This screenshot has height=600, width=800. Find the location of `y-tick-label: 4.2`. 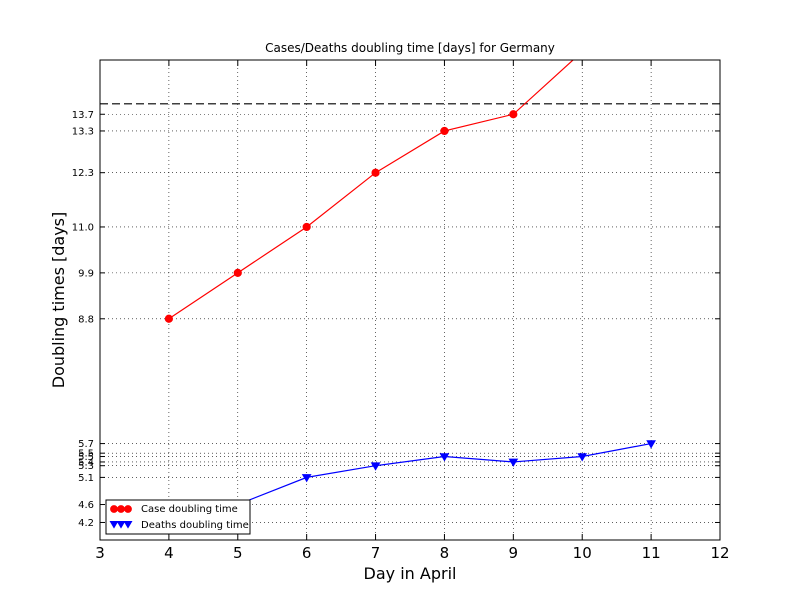

y-tick-label: 4.2 is located at coordinates (86, 523).